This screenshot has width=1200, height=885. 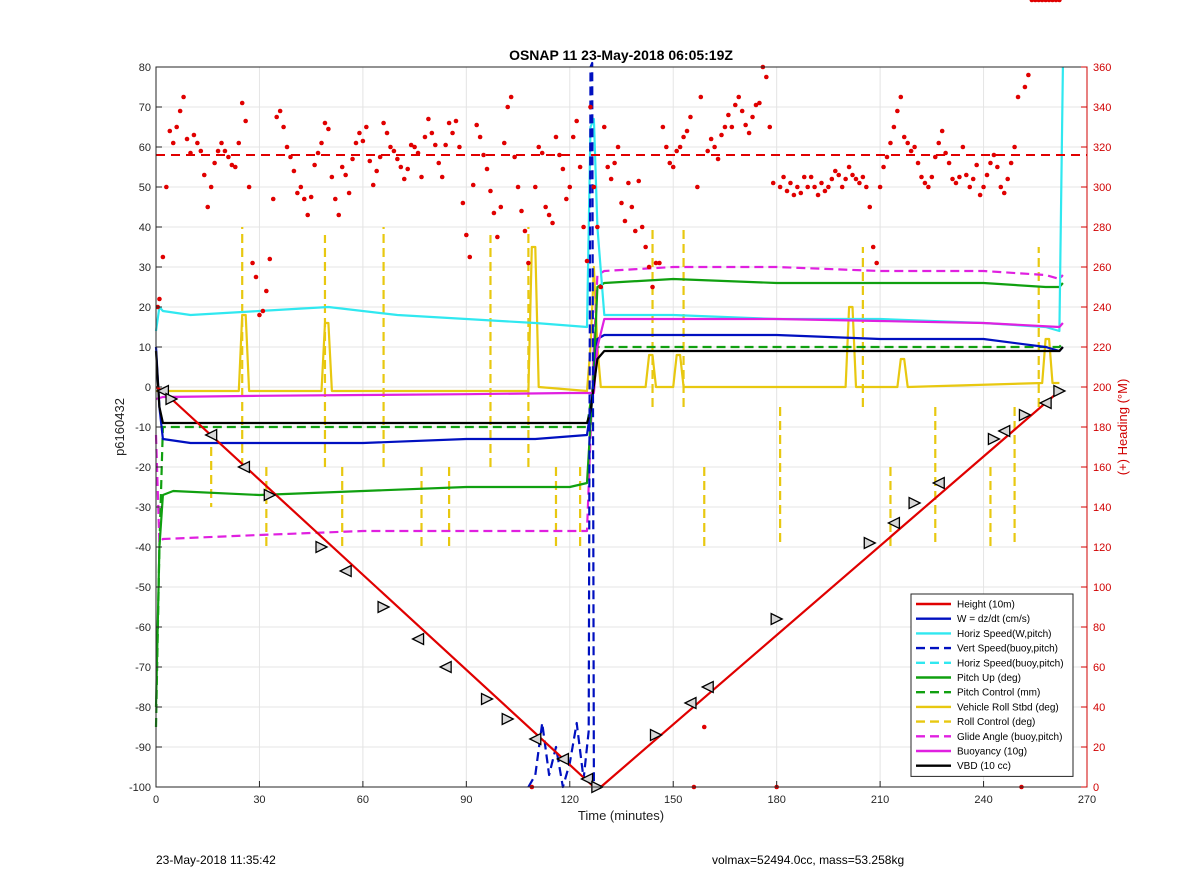 I want to click on legend-label: Pitch Up (deg), so click(x=989, y=678).